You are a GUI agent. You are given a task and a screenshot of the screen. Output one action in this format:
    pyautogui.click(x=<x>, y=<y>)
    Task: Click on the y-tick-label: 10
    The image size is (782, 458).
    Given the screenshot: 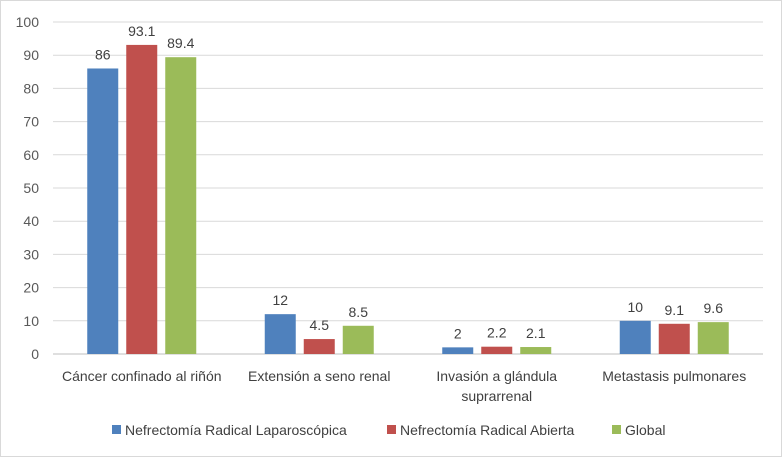 What is the action you would take?
    pyautogui.click(x=31, y=321)
    